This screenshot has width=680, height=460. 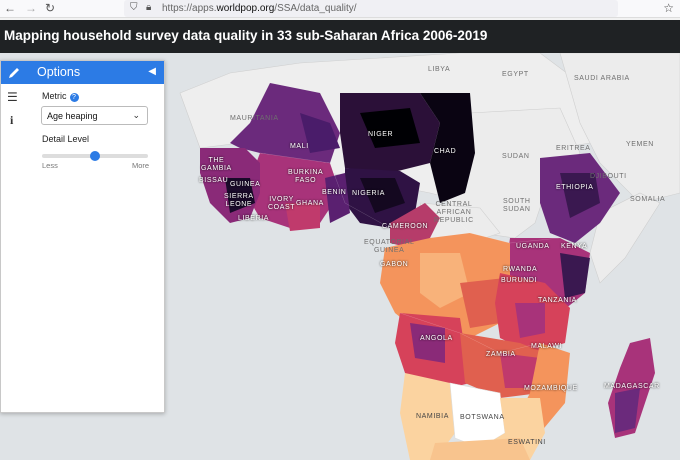 What do you see at coordinates (632, 386) in the screenshot?
I see `label-madagascar: MADAGASCAR` at bounding box center [632, 386].